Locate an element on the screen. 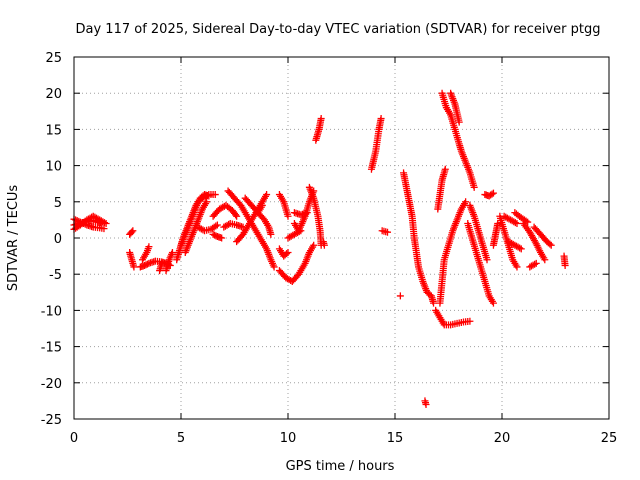 The height and width of the screenshot is (480, 640). x-tick-label: 20 is located at coordinates (502, 438).